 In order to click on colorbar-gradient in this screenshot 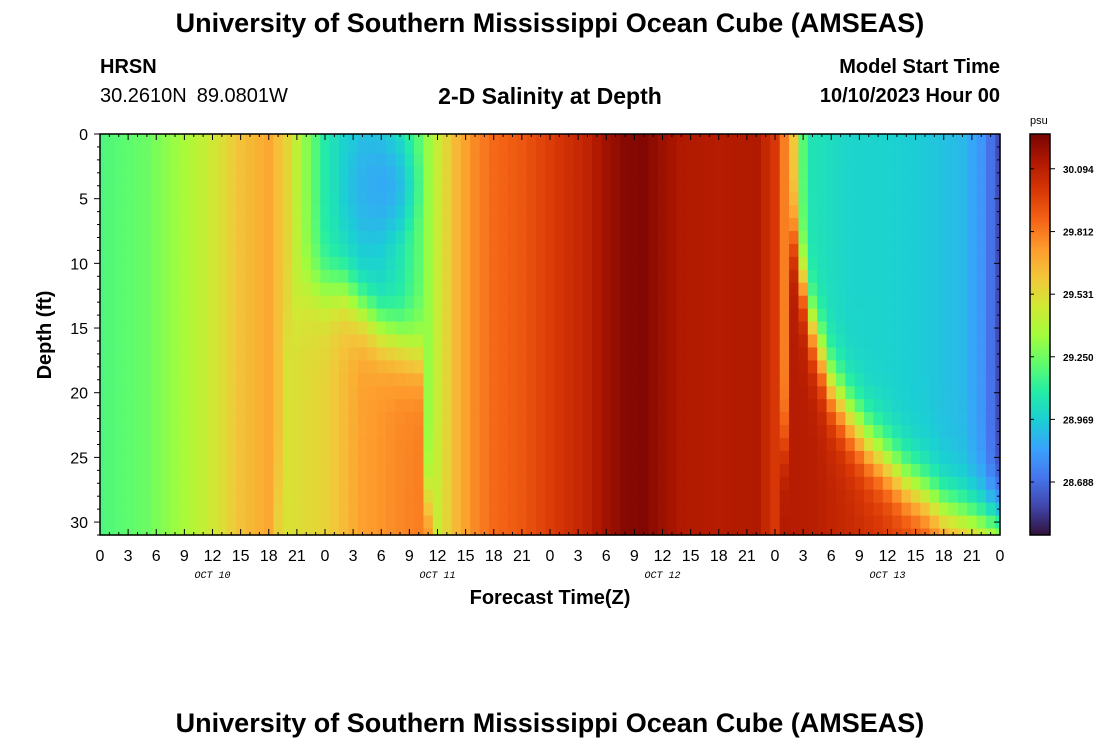, I will do `click(1040, 334)`.